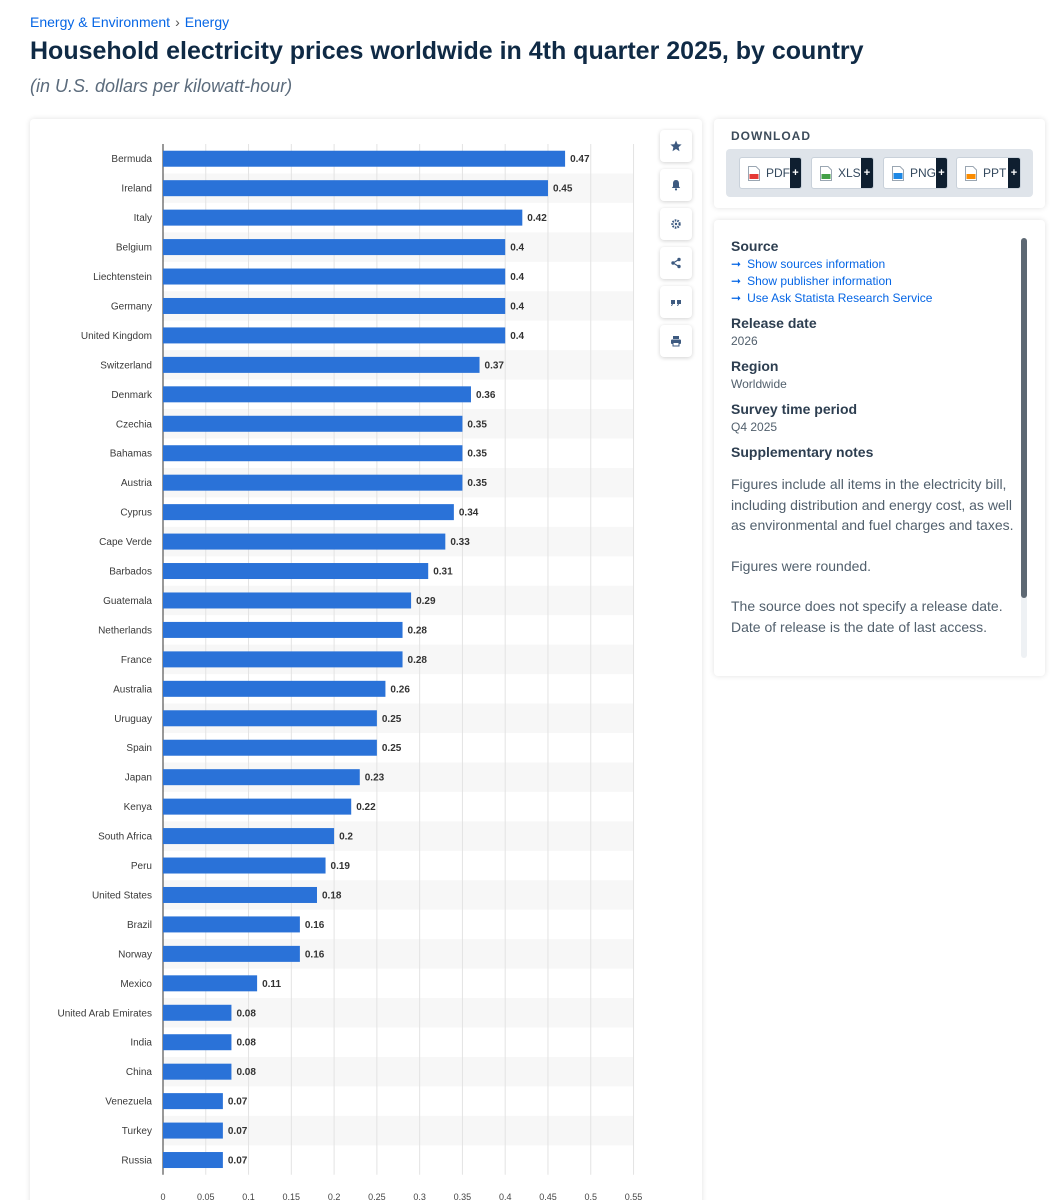 This screenshot has width=1064, height=1200. I want to click on favorite-button, so click(676, 146).